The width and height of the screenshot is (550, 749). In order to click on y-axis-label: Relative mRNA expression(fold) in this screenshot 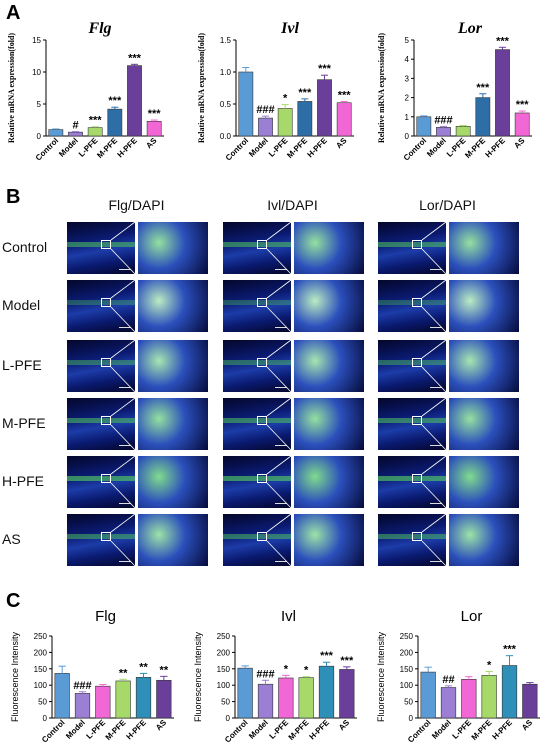, I will do `click(11, 88)`.